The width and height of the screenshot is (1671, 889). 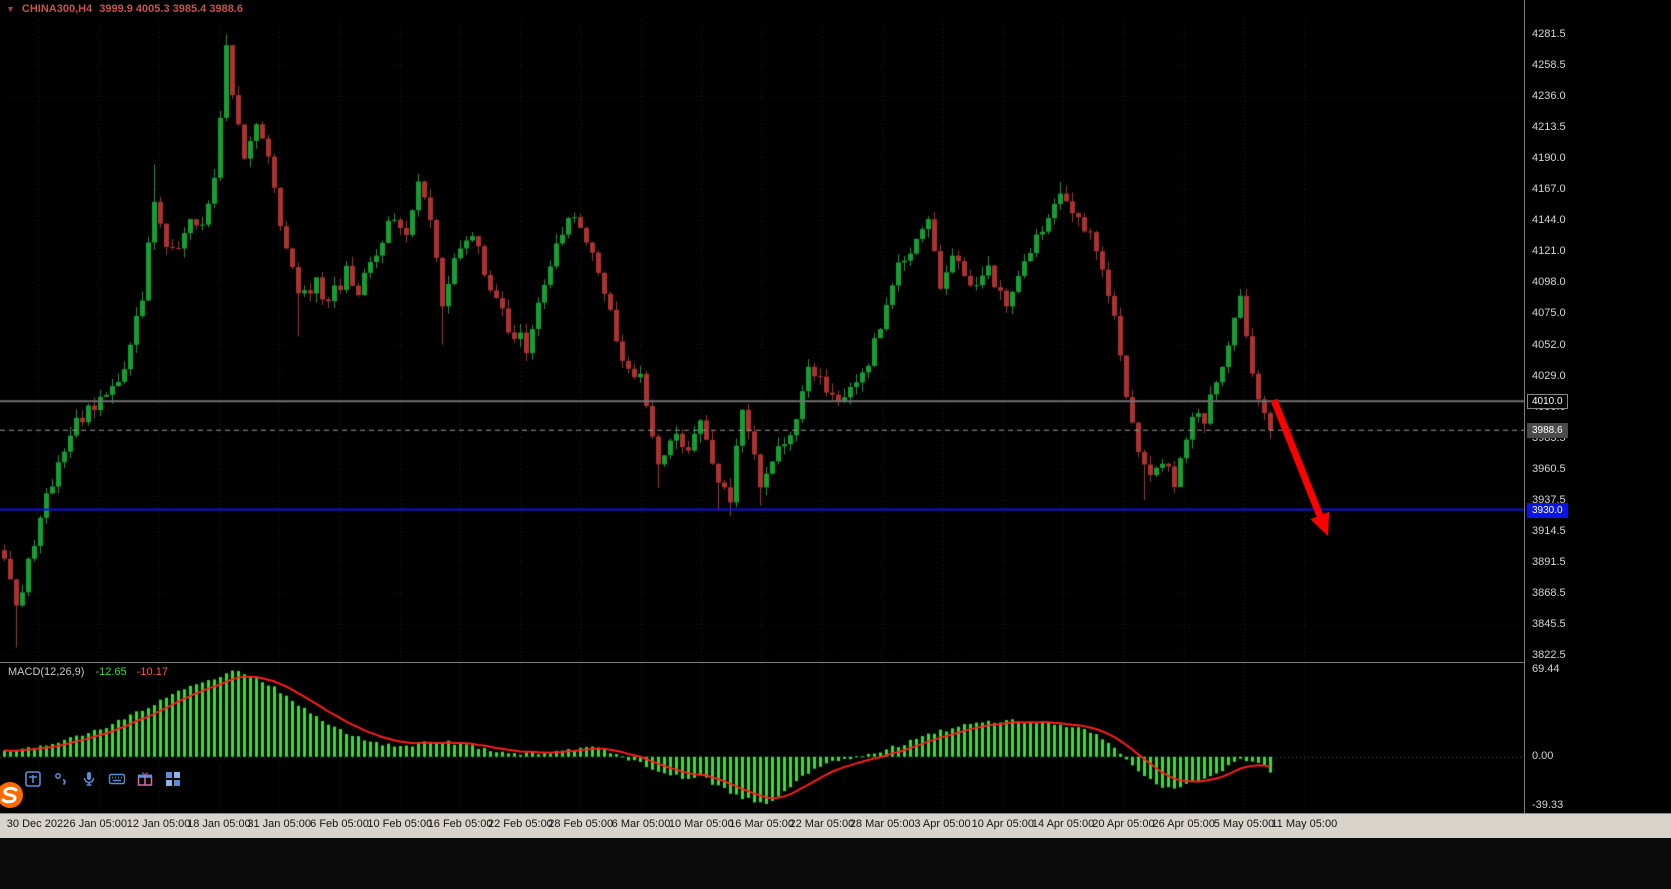 What do you see at coordinates (882, 824) in the screenshot?
I see `time-tick-label: 28 Mar 05:00` at bounding box center [882, 824].